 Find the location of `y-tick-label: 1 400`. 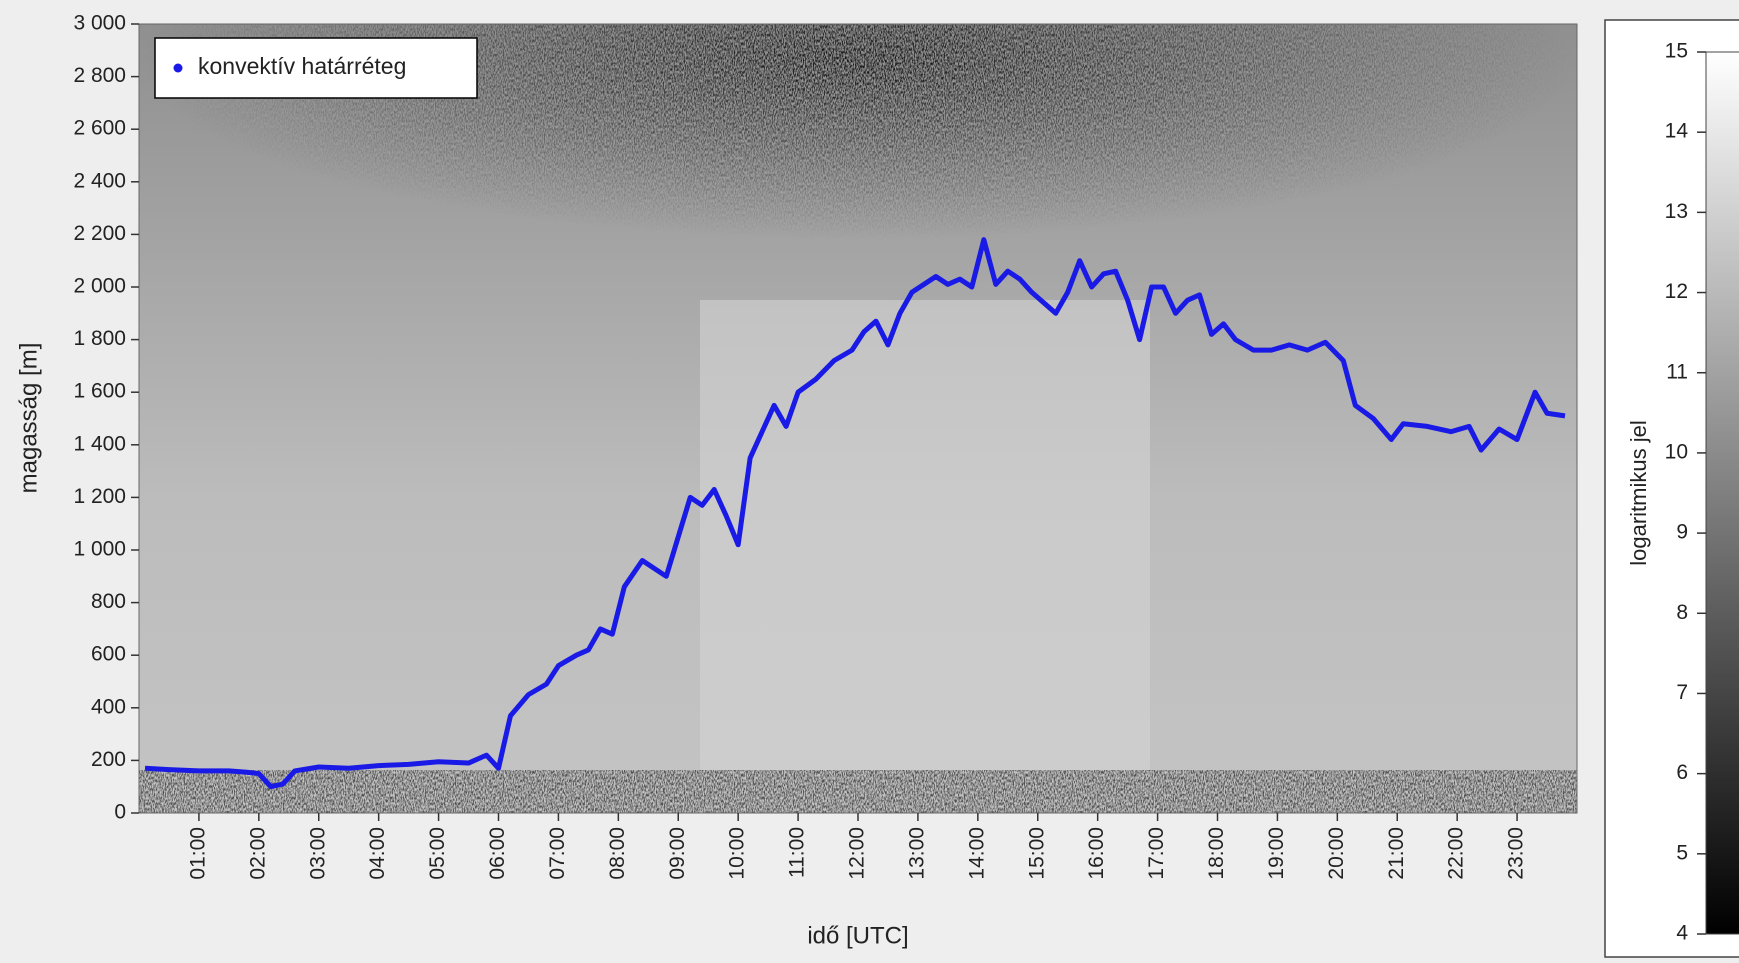

y-tick-label: 1 400 is located at coordinates (99, 443).